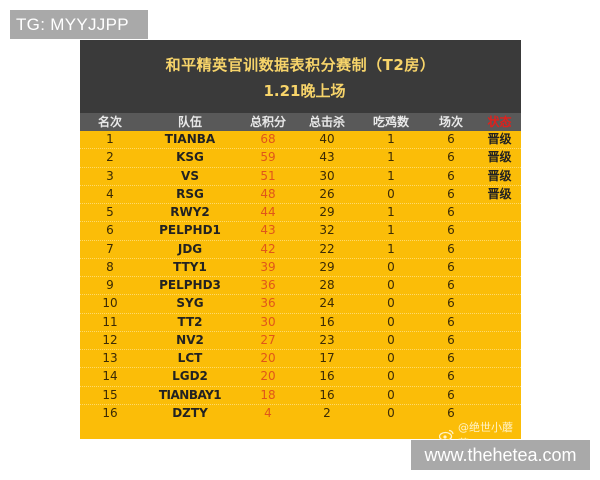  I want to click on kills-cell: 28, so click(327, 285).